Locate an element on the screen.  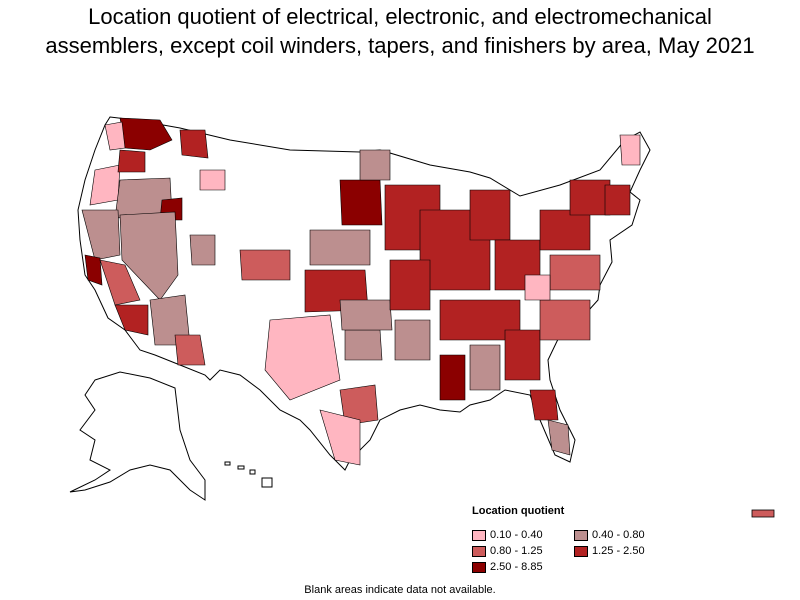
legend-item-0-80-1-25: 0.80 - 1.25 is located at coordinates (523, 551).